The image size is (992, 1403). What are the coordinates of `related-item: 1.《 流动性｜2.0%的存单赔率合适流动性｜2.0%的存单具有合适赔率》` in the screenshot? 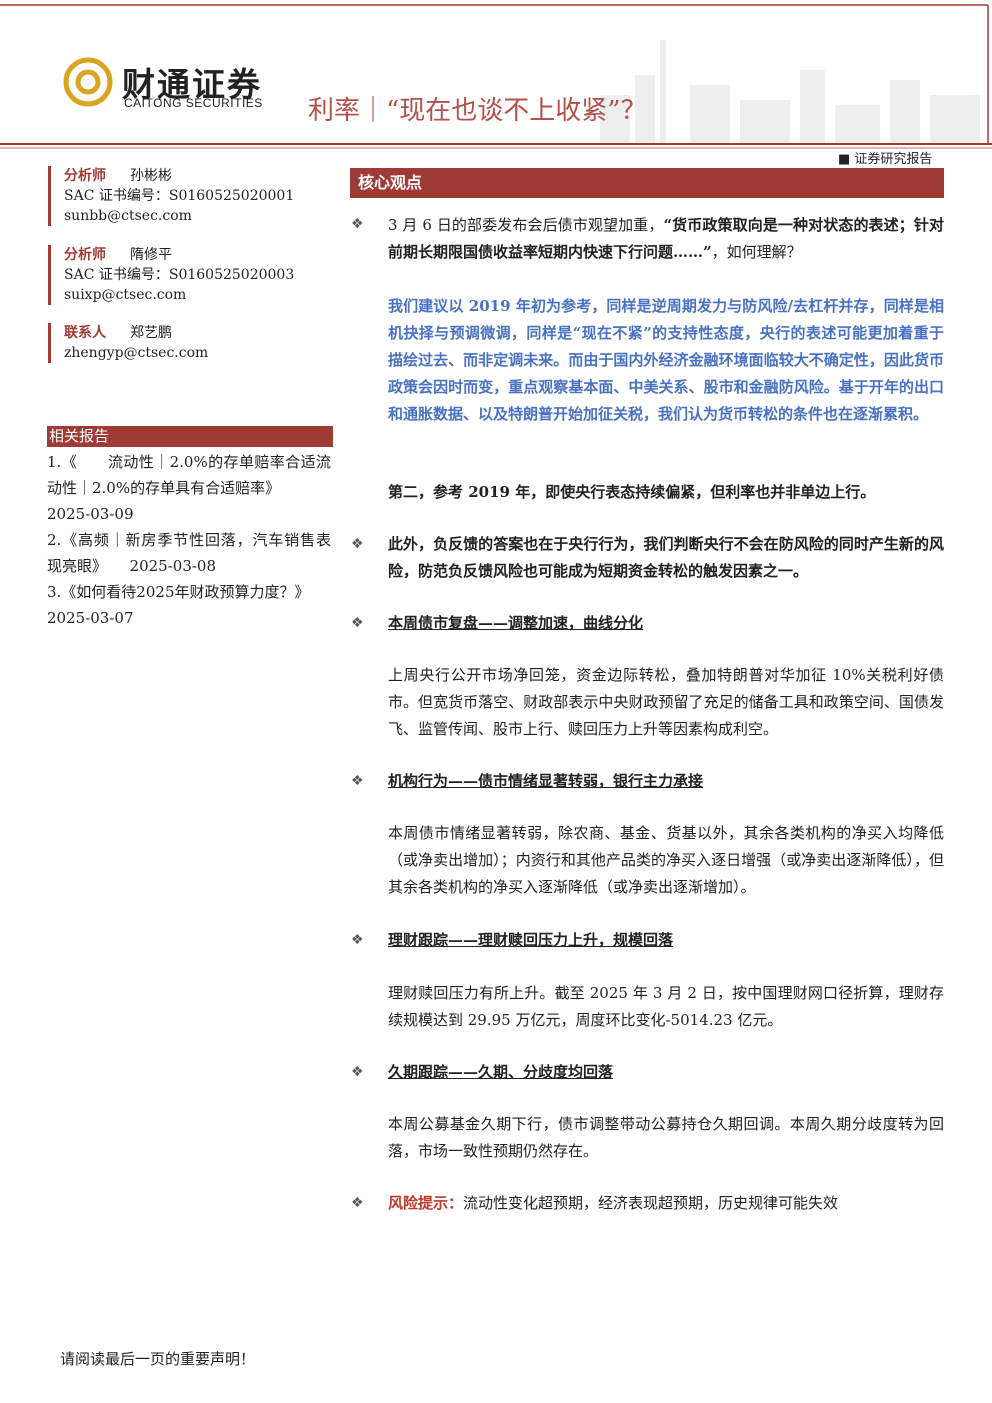 It's located at (189, 475).